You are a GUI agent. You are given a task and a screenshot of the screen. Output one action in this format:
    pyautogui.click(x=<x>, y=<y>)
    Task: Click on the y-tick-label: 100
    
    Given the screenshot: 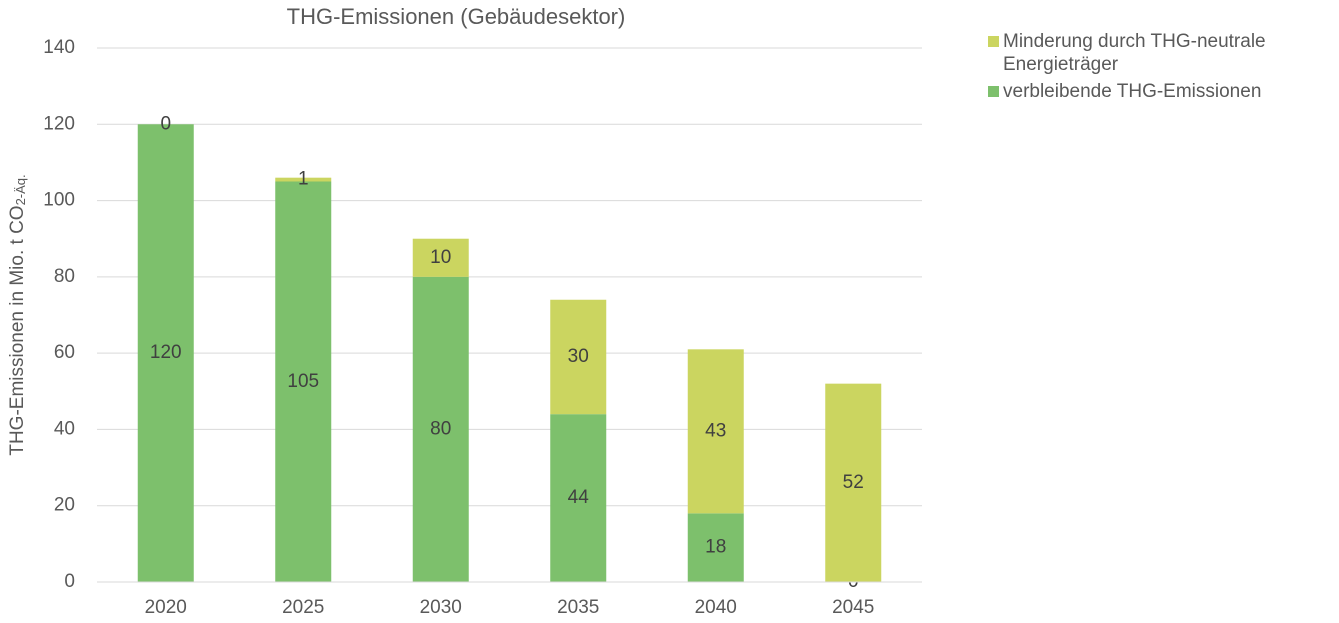 What is the action you would take?
    pyautogui.click(x=59, y=200)
    